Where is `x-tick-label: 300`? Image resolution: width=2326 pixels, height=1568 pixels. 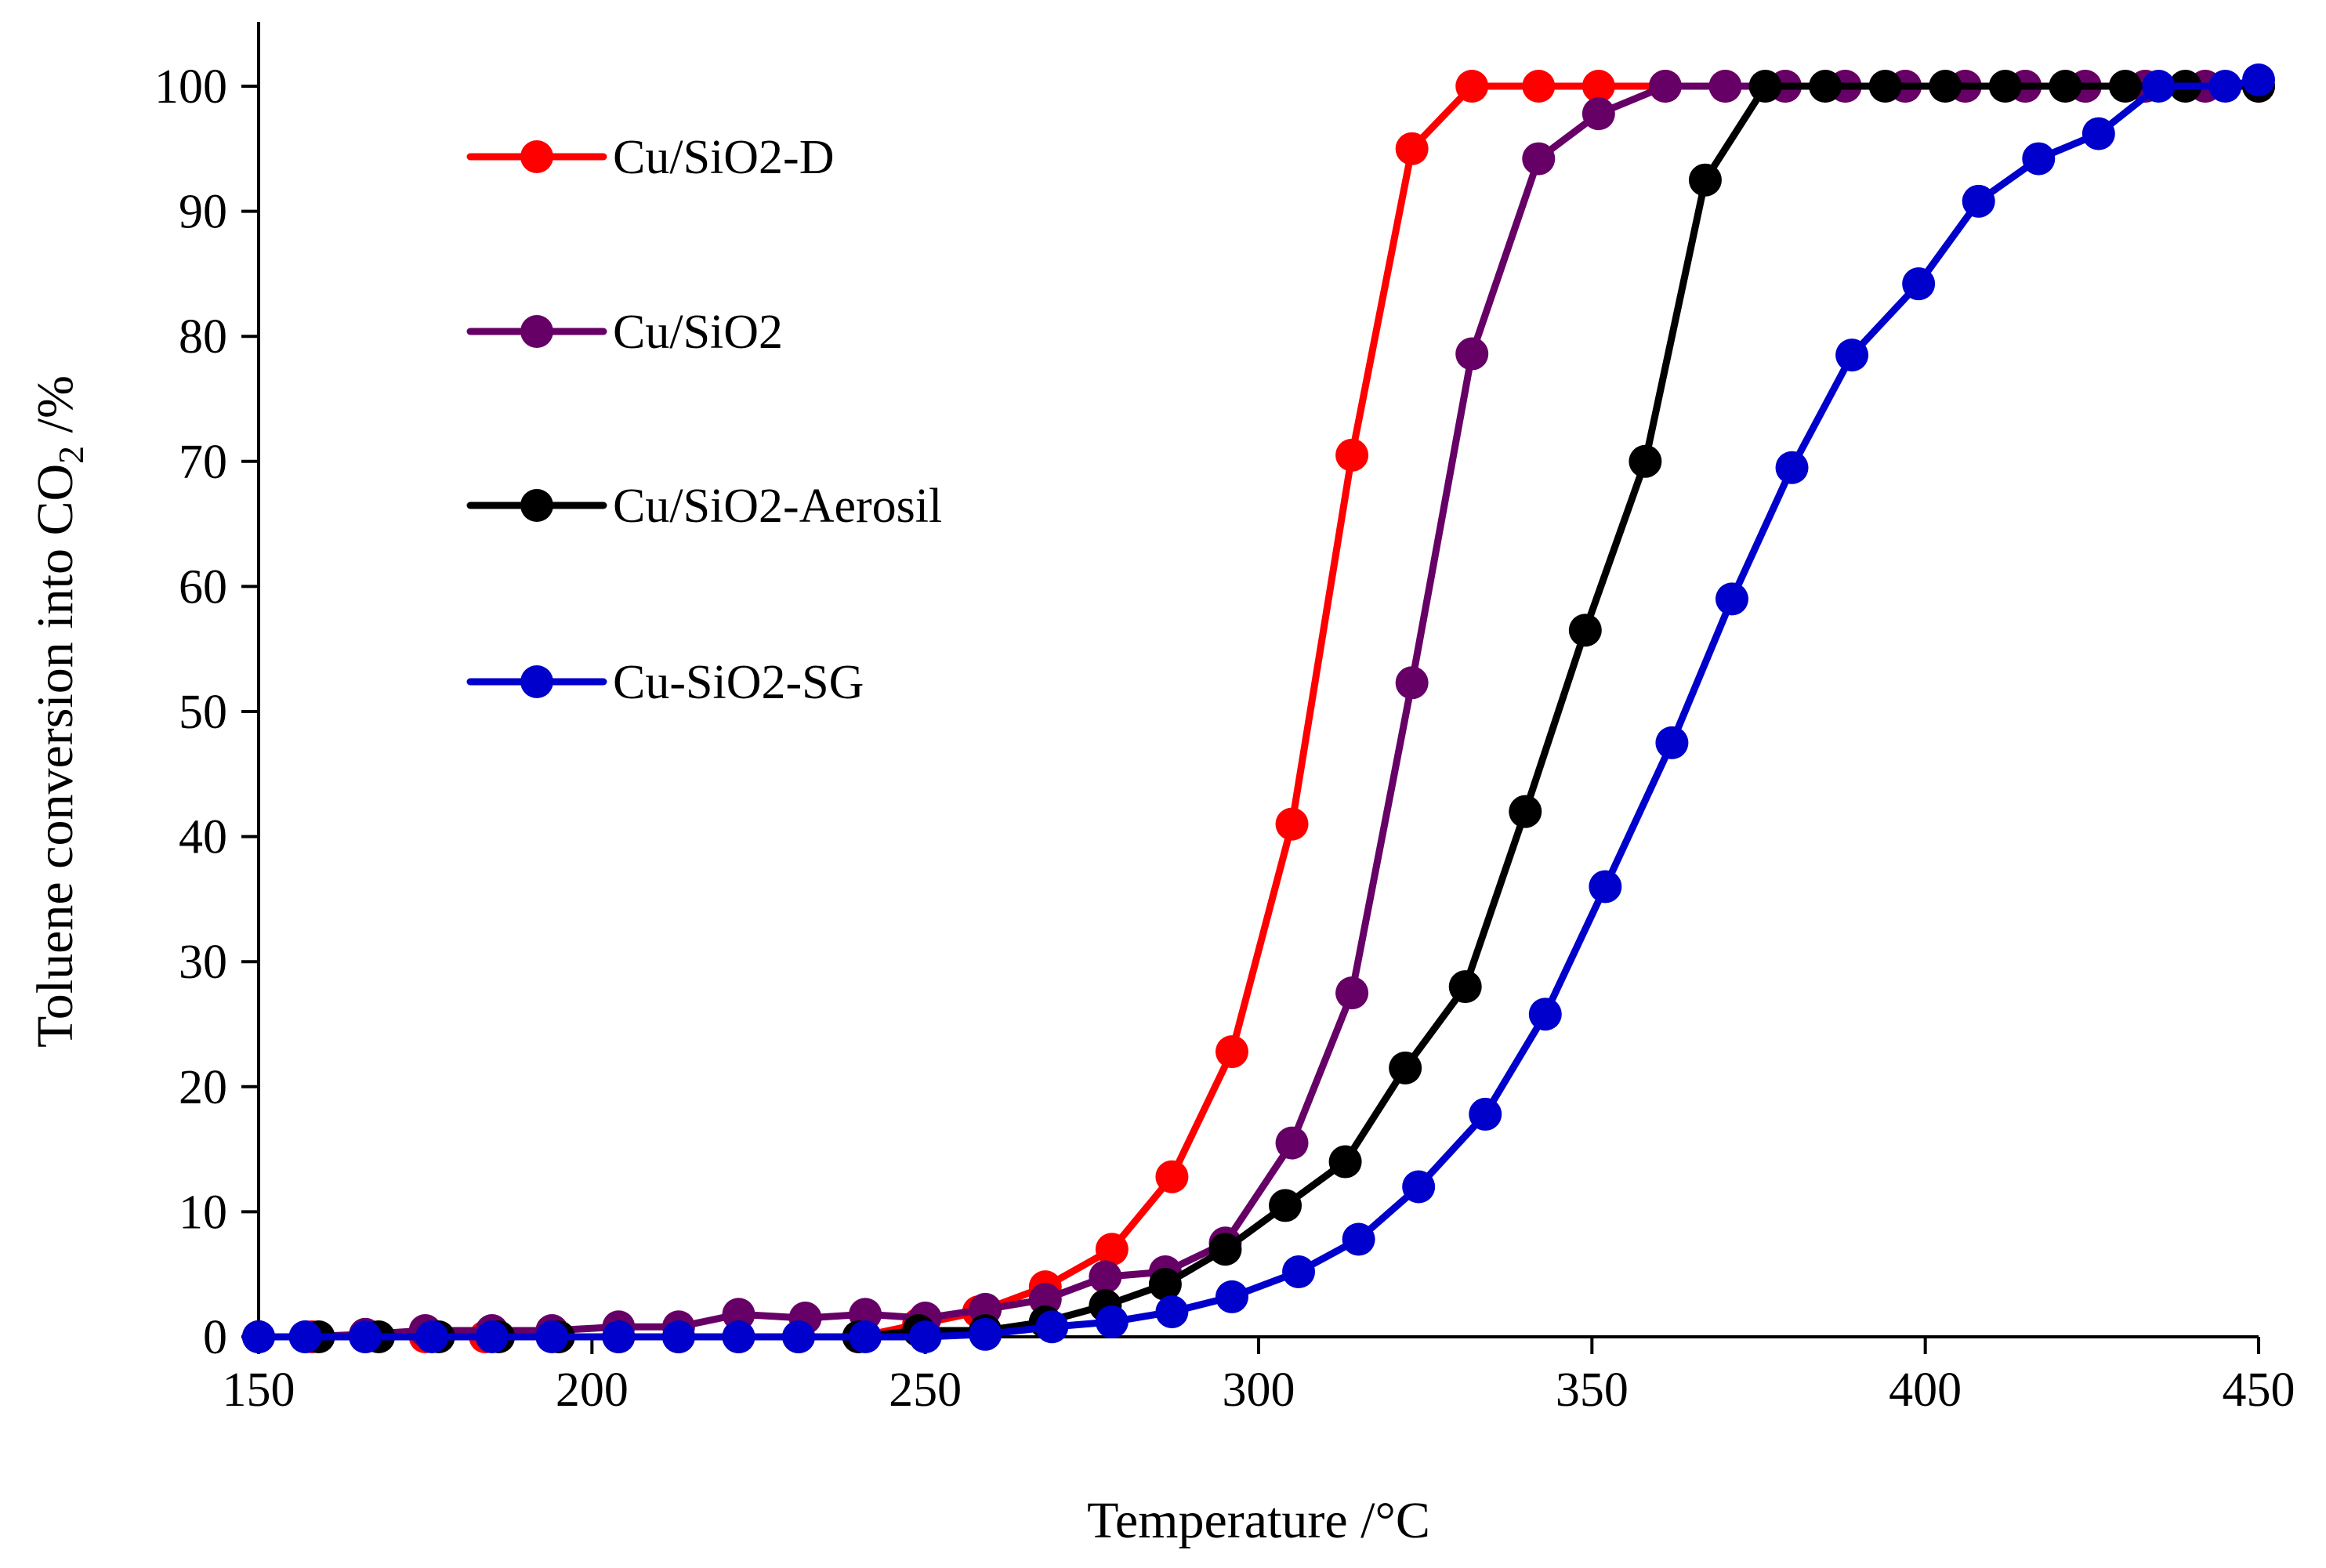
x-tick-label: 300 is located at coordinates (1259, 1390).